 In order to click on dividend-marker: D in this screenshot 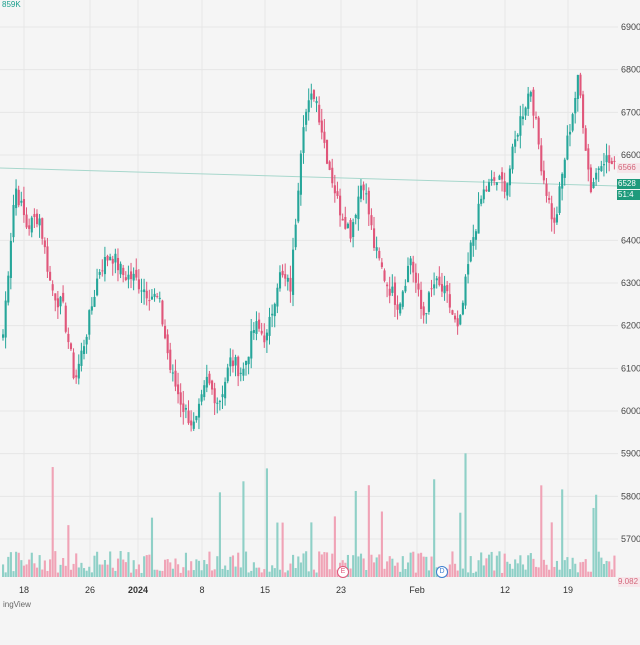, I will do `click(442, 572)`.